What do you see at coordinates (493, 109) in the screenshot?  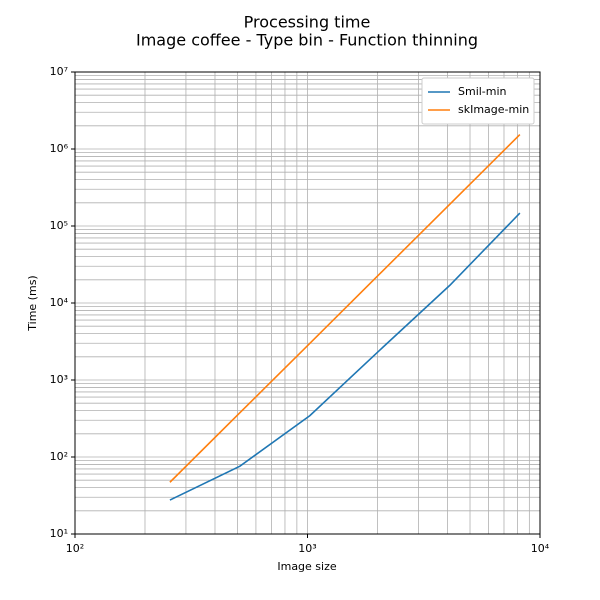 I see `legend-label: skImage-min` at bounding box center [493, 109].